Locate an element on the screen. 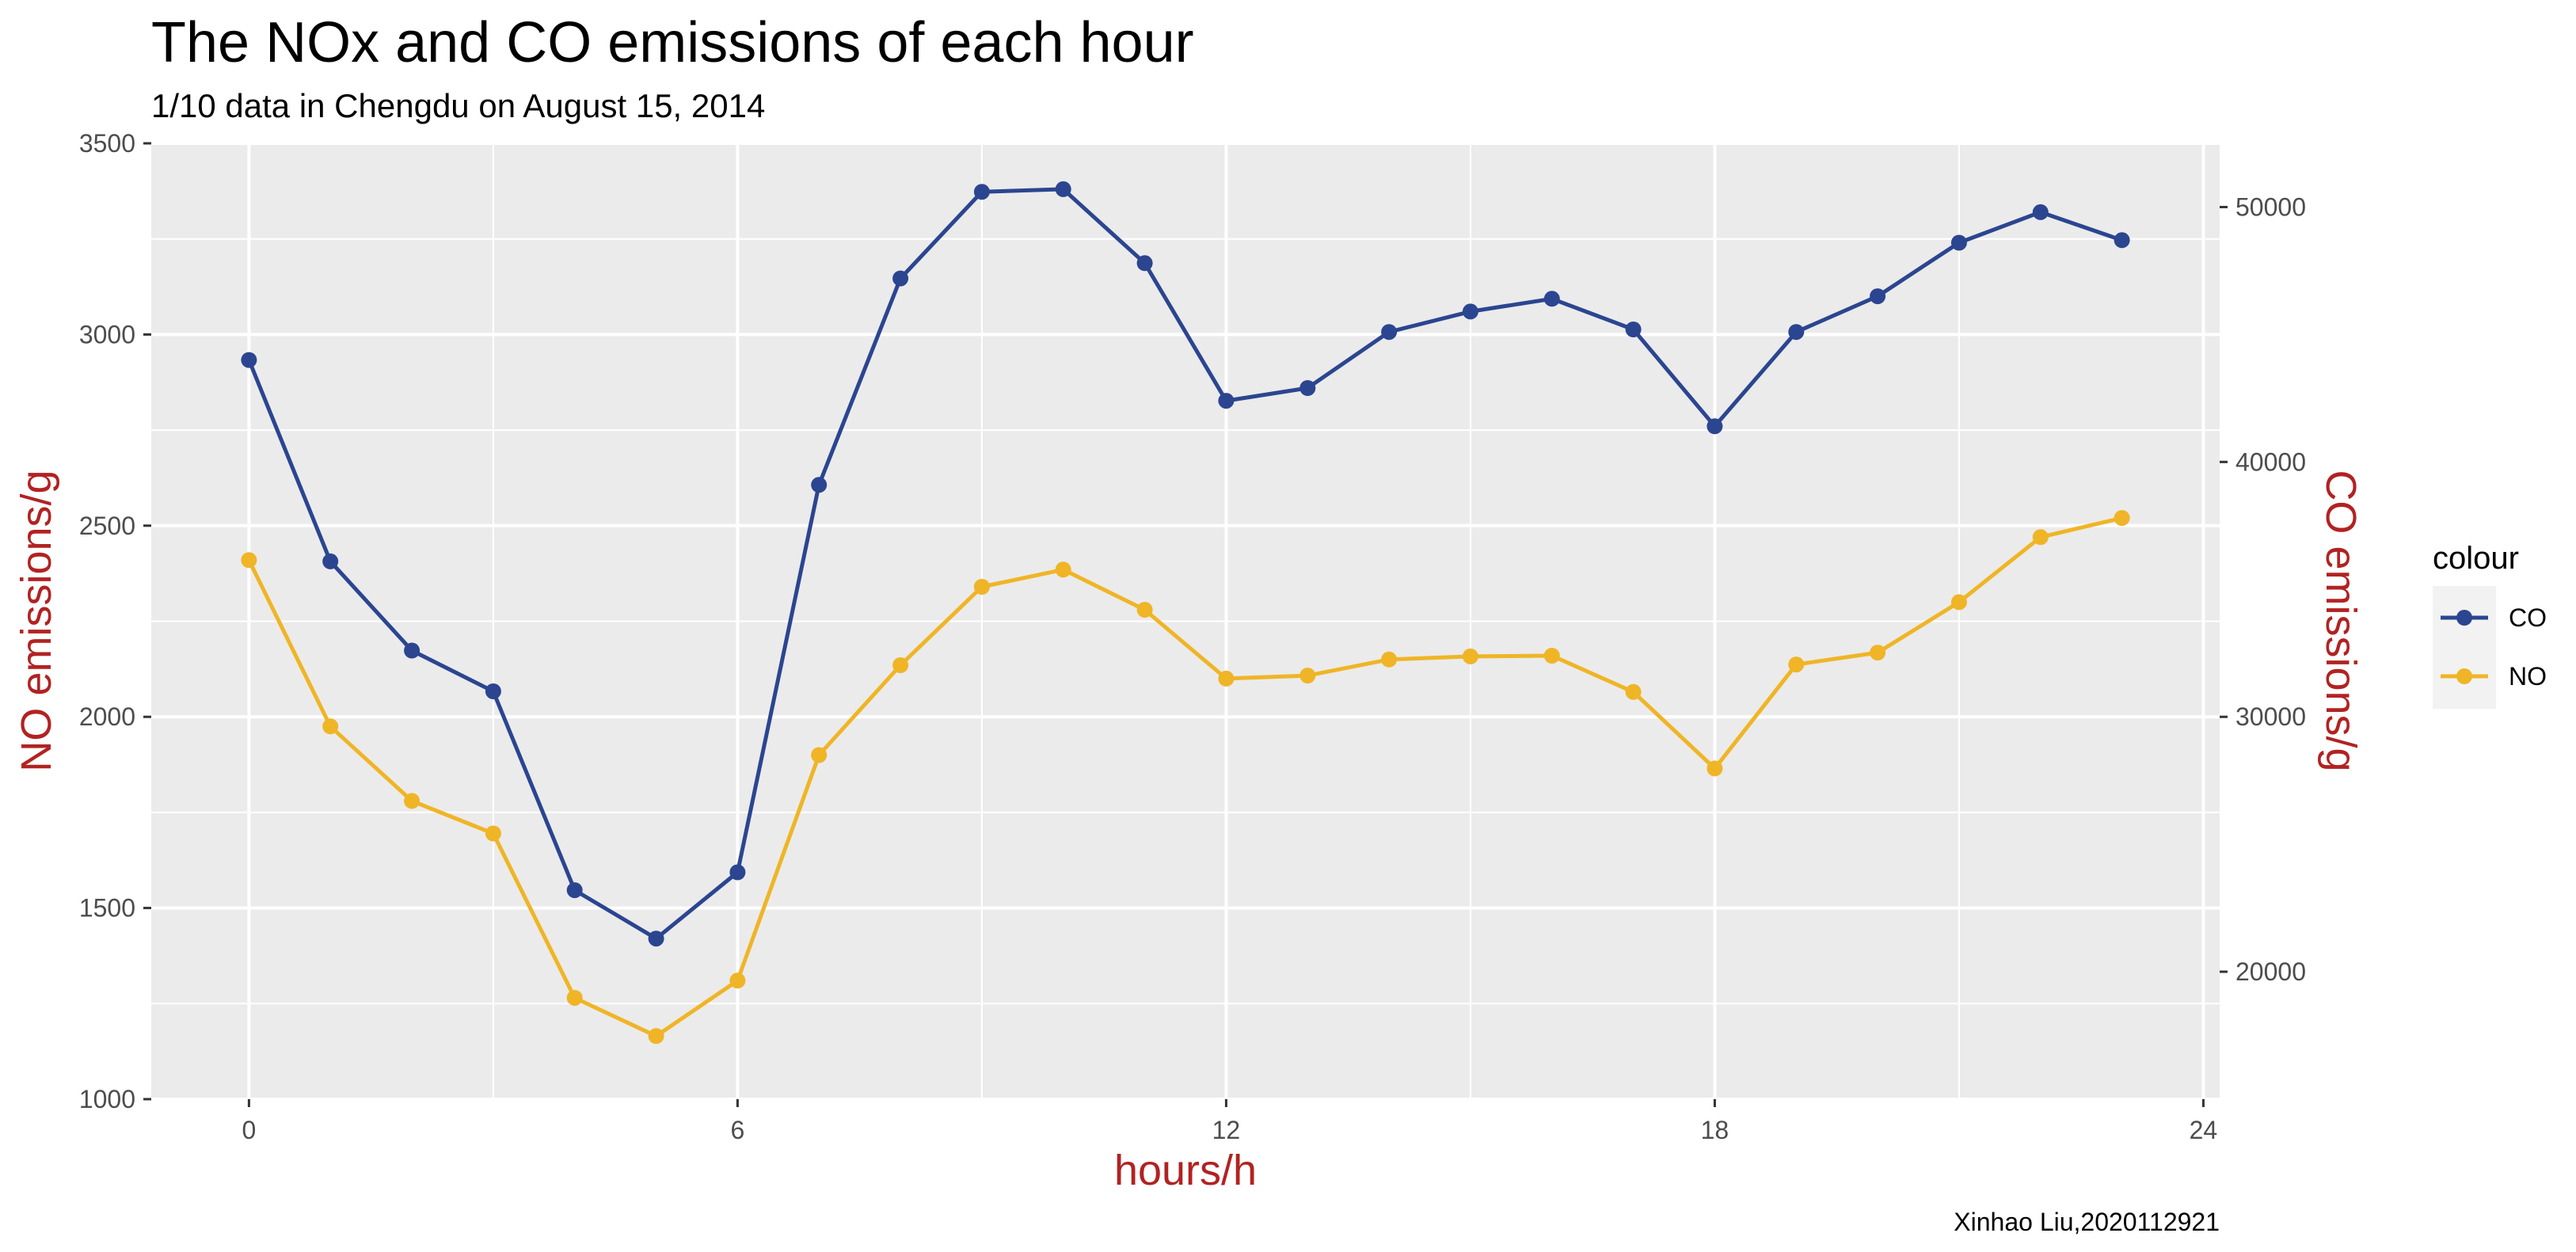 This screenshot has height=1252, width=2576. legend: colour CO NO is located at coordinates (2490, 625).